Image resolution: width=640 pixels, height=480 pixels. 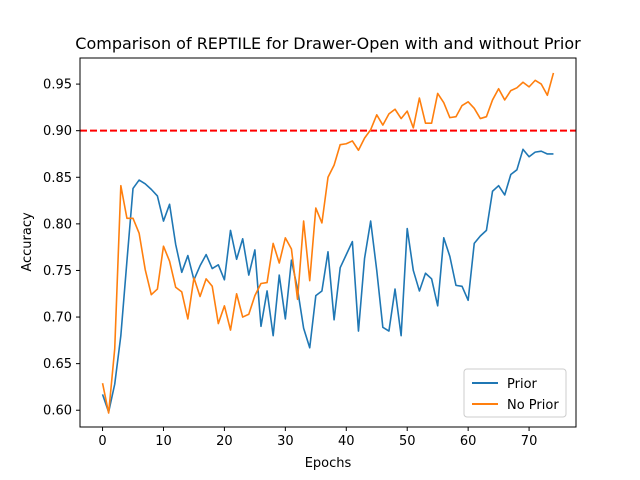 I want to click on y-tick-label: 0.85, so click(x=57, y=178).